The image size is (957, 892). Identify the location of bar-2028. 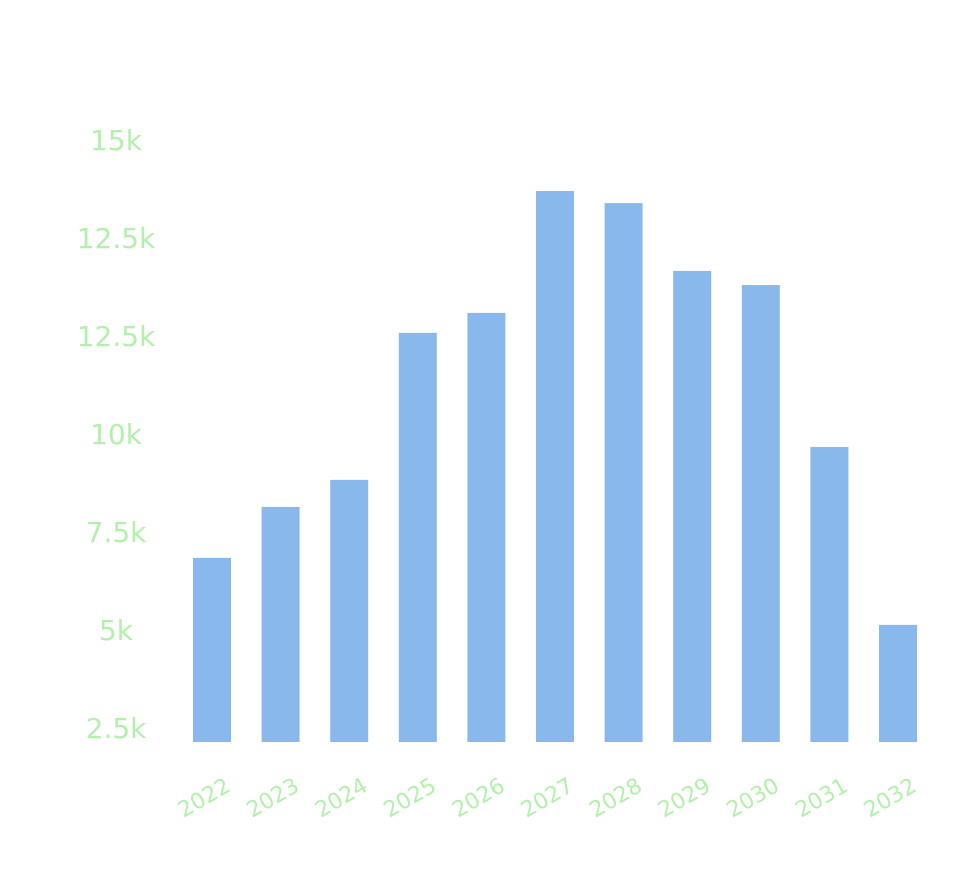
(623, 472).